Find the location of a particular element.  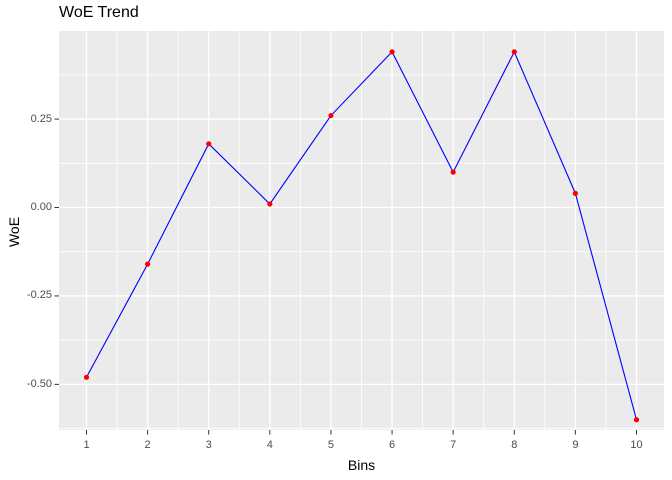

y-tick-label: 0.25 is located at coordinates (41, 118).